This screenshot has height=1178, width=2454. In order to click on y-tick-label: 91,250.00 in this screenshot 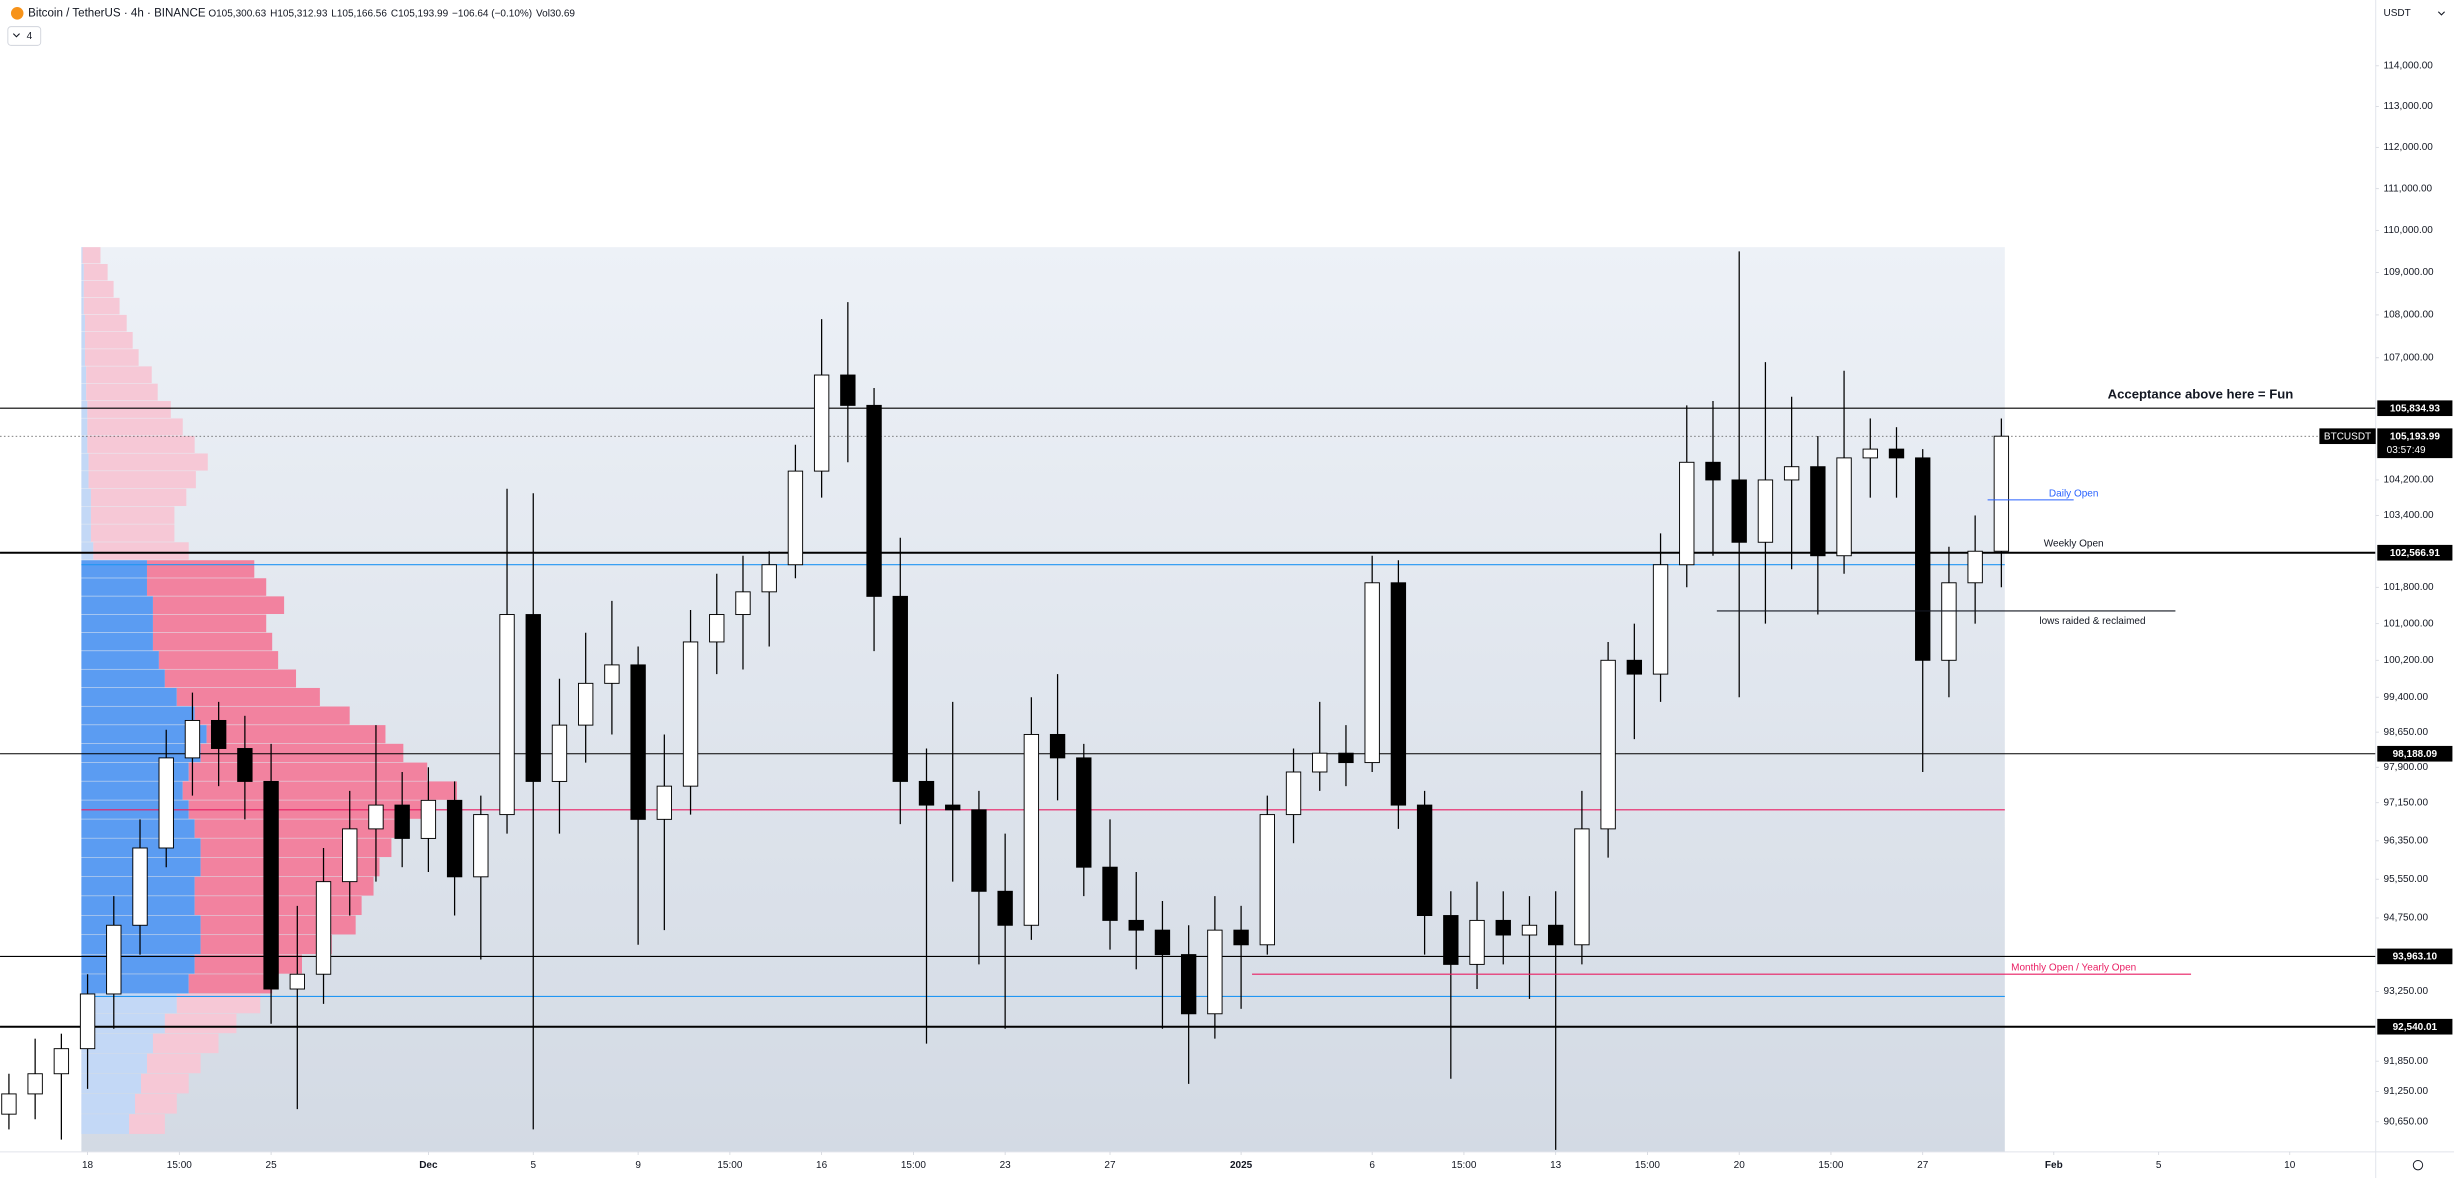, I will do `click(2406, 1091)`.